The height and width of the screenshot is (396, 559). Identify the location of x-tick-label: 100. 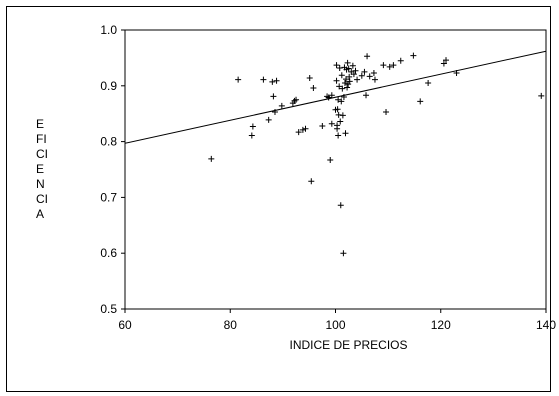
(335, 325).